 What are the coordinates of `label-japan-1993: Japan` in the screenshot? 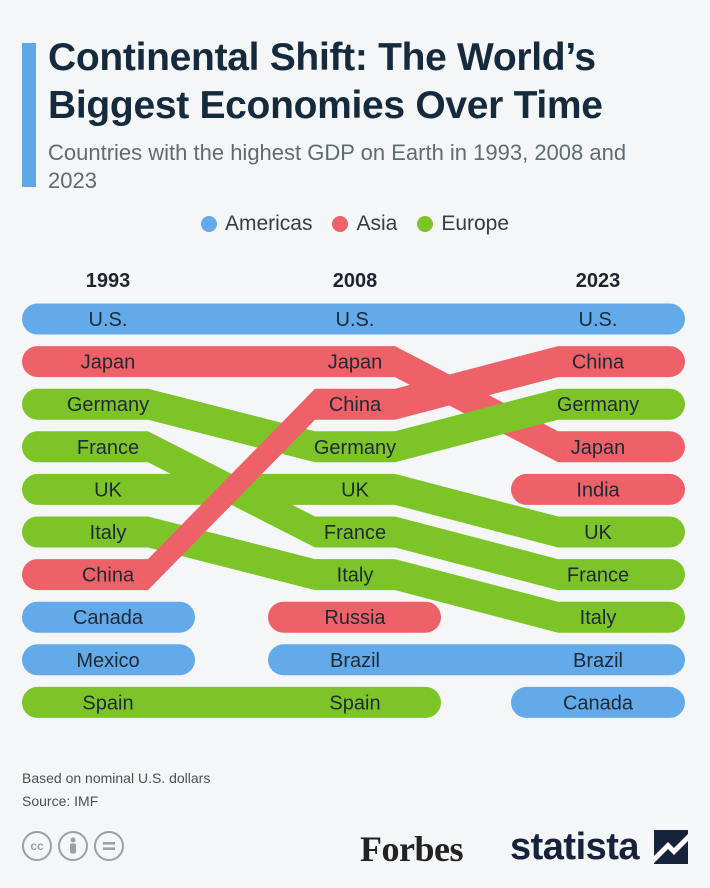 It's located at (108, 363).